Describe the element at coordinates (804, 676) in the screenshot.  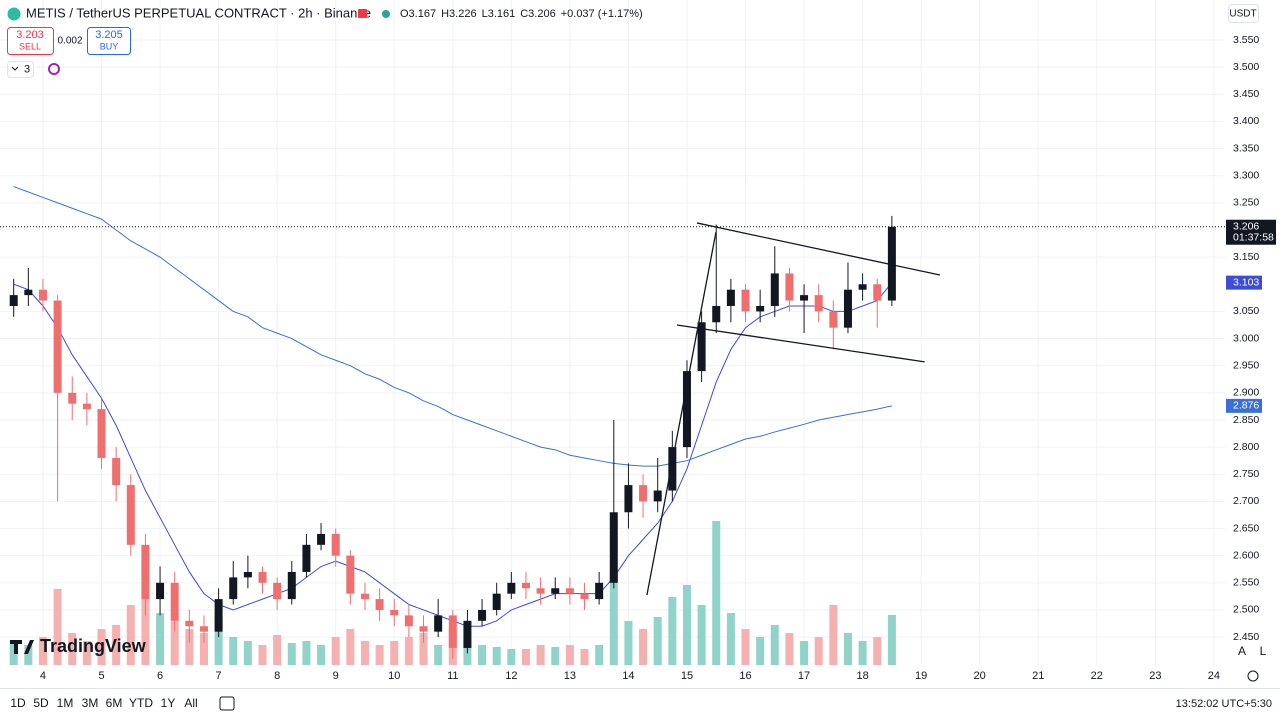
I see `x-tick-label: 17` at that location.